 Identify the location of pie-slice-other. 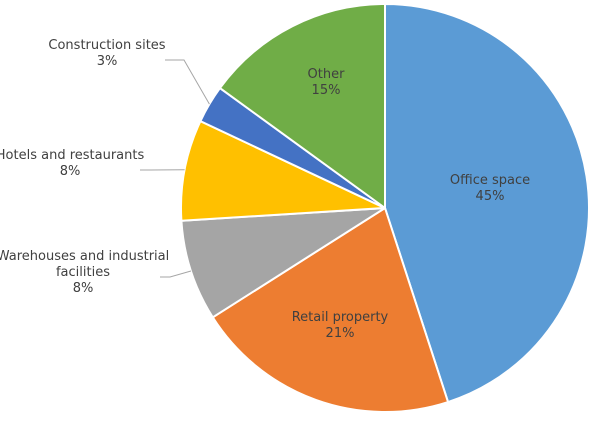
(302, 106).